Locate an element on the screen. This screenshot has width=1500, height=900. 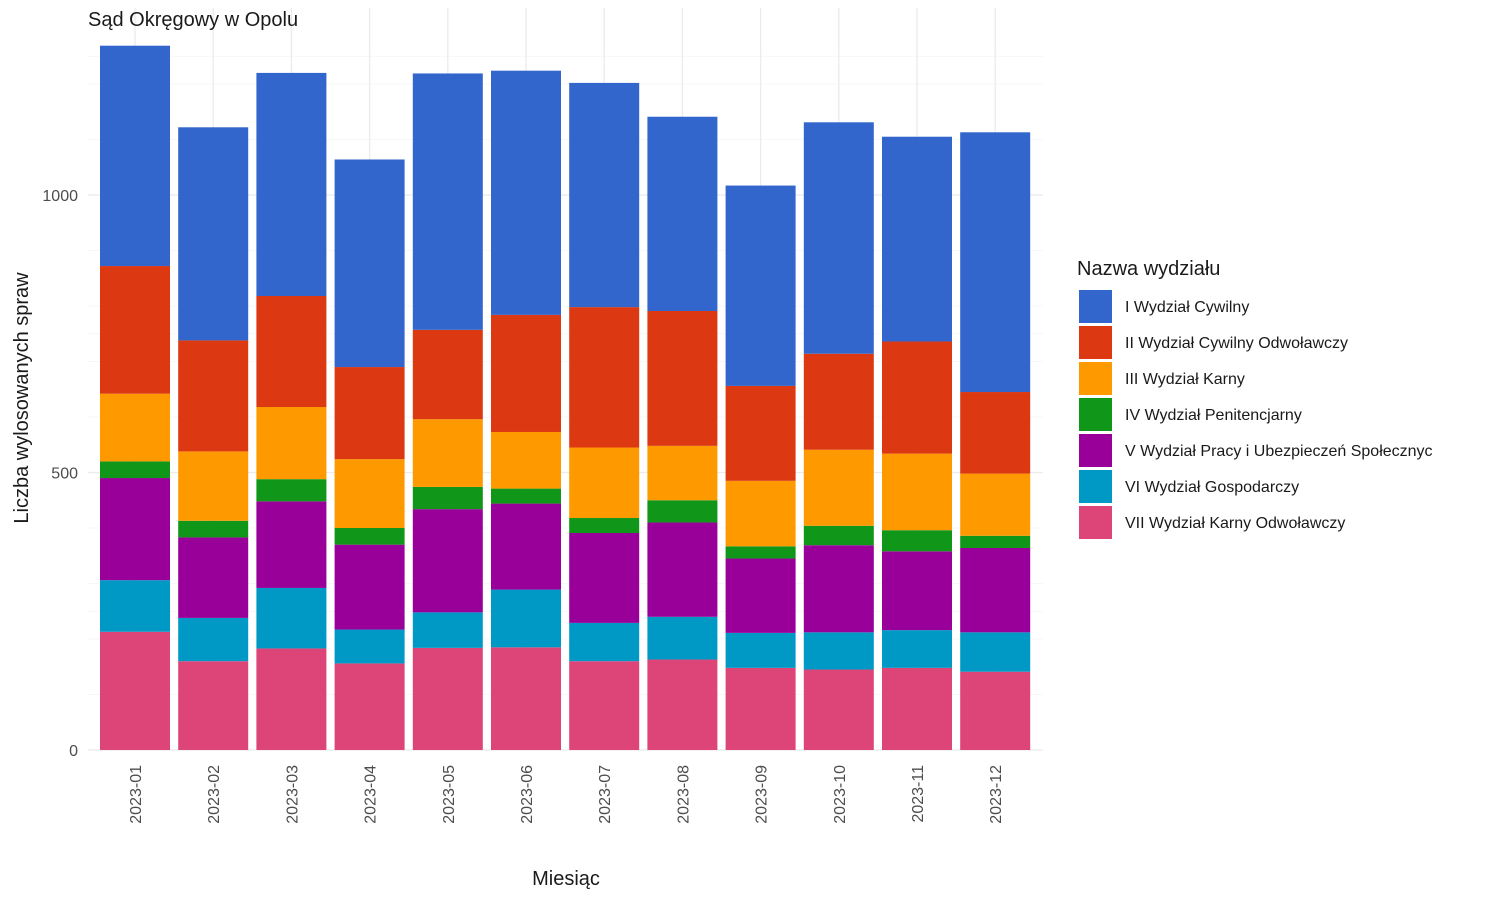
y-axis: 0 500 1000 is located at coordinates (60, 474).